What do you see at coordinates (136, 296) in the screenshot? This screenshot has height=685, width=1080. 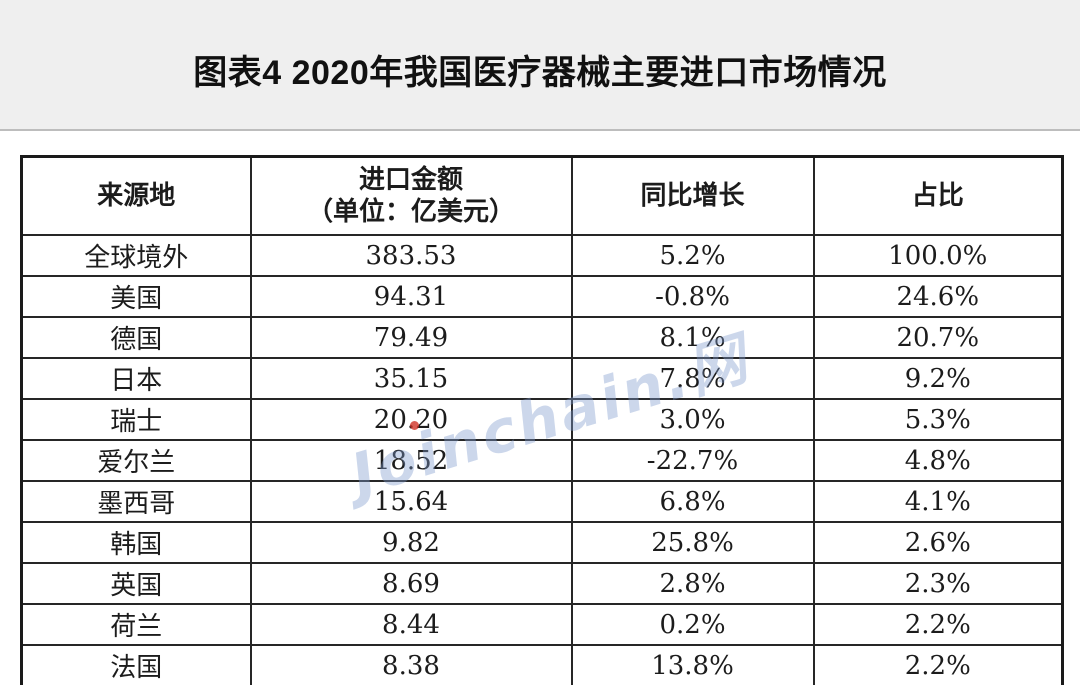 I see `table-cell: 美国` at bounding box center [136, 296].